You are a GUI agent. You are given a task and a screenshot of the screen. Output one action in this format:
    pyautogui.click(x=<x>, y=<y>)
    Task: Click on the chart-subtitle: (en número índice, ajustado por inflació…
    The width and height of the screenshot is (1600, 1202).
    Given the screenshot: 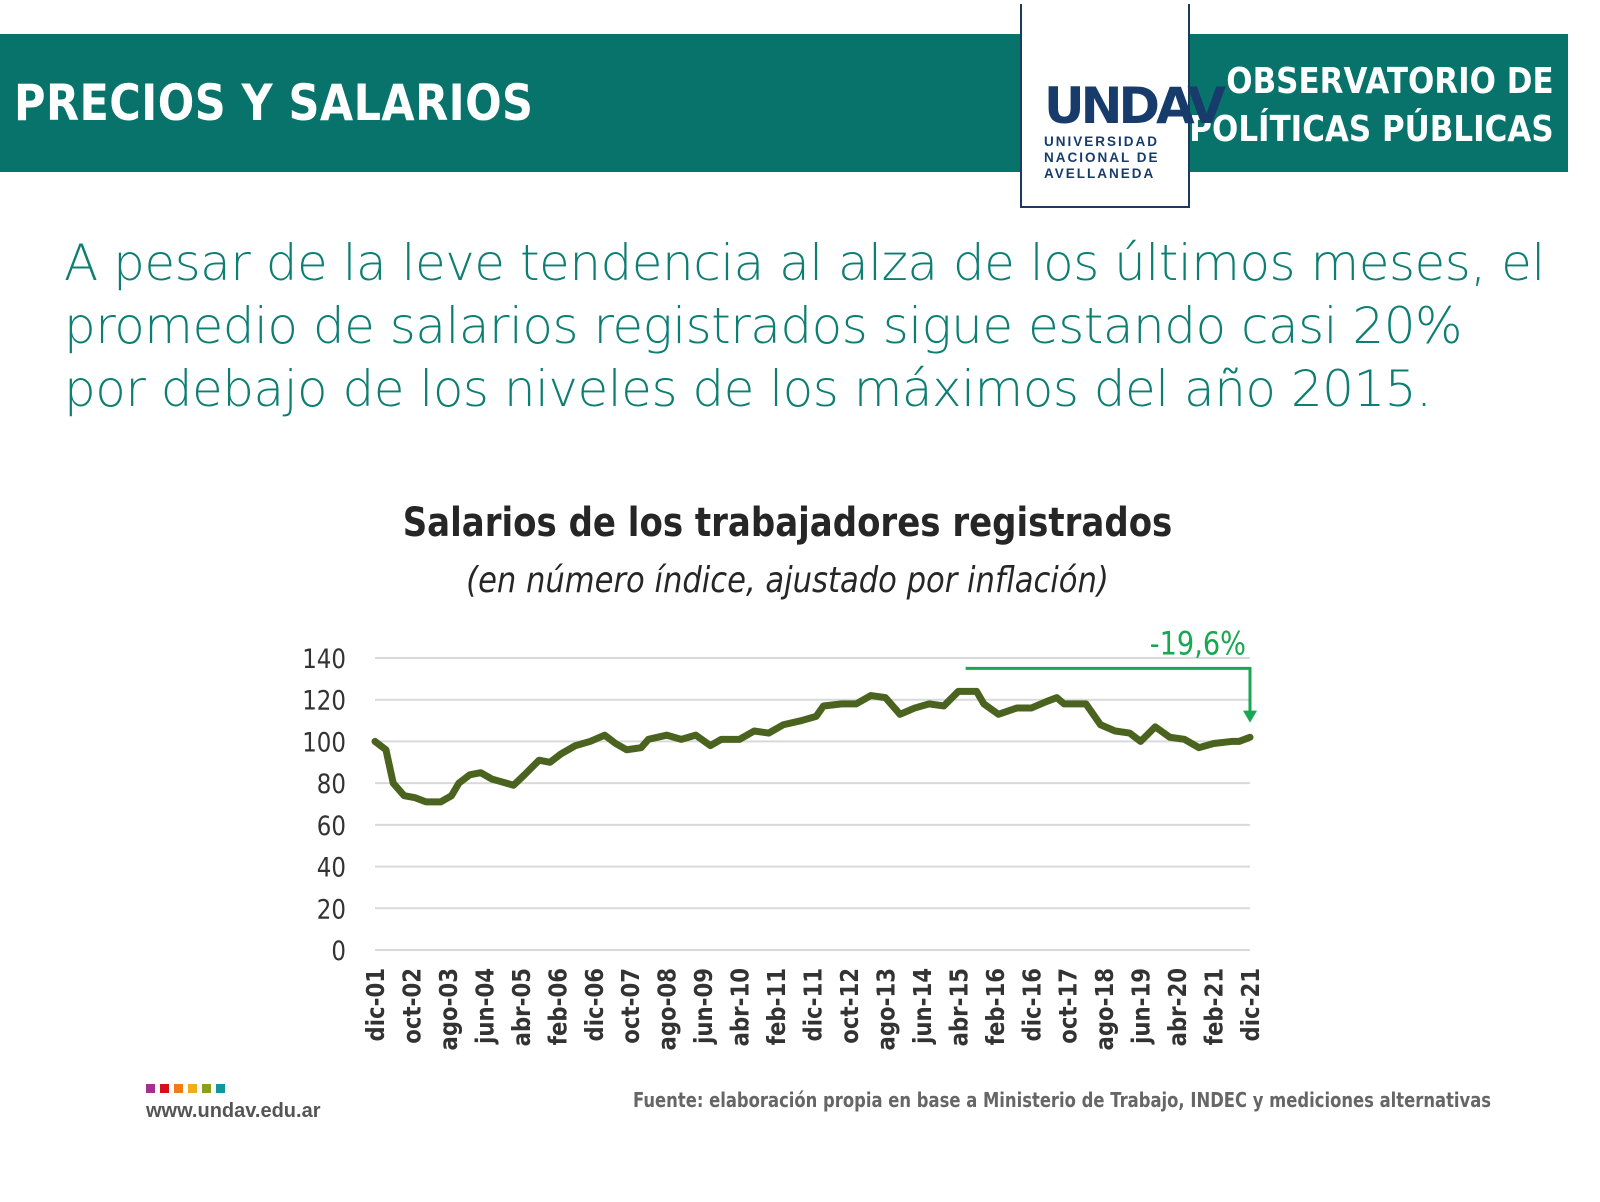 What is the action you would take?
    pyautogui.click(x=787, y=580)
    